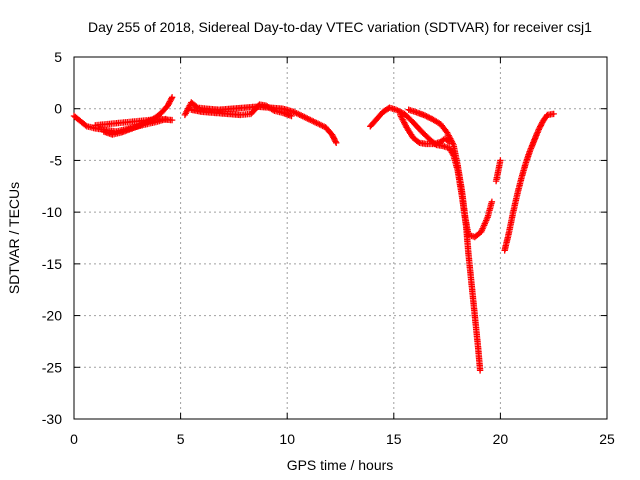 This screenshot has width=640, height=480. I want to click on y-tick-label: -20, so click(52, 316).